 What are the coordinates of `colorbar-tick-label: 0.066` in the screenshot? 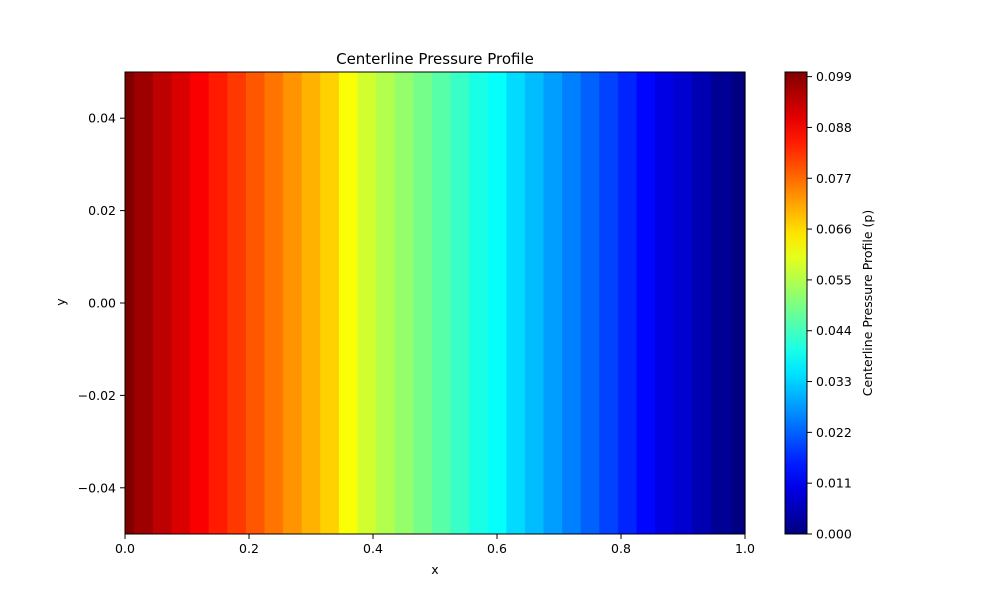 It's located at (834, 229).